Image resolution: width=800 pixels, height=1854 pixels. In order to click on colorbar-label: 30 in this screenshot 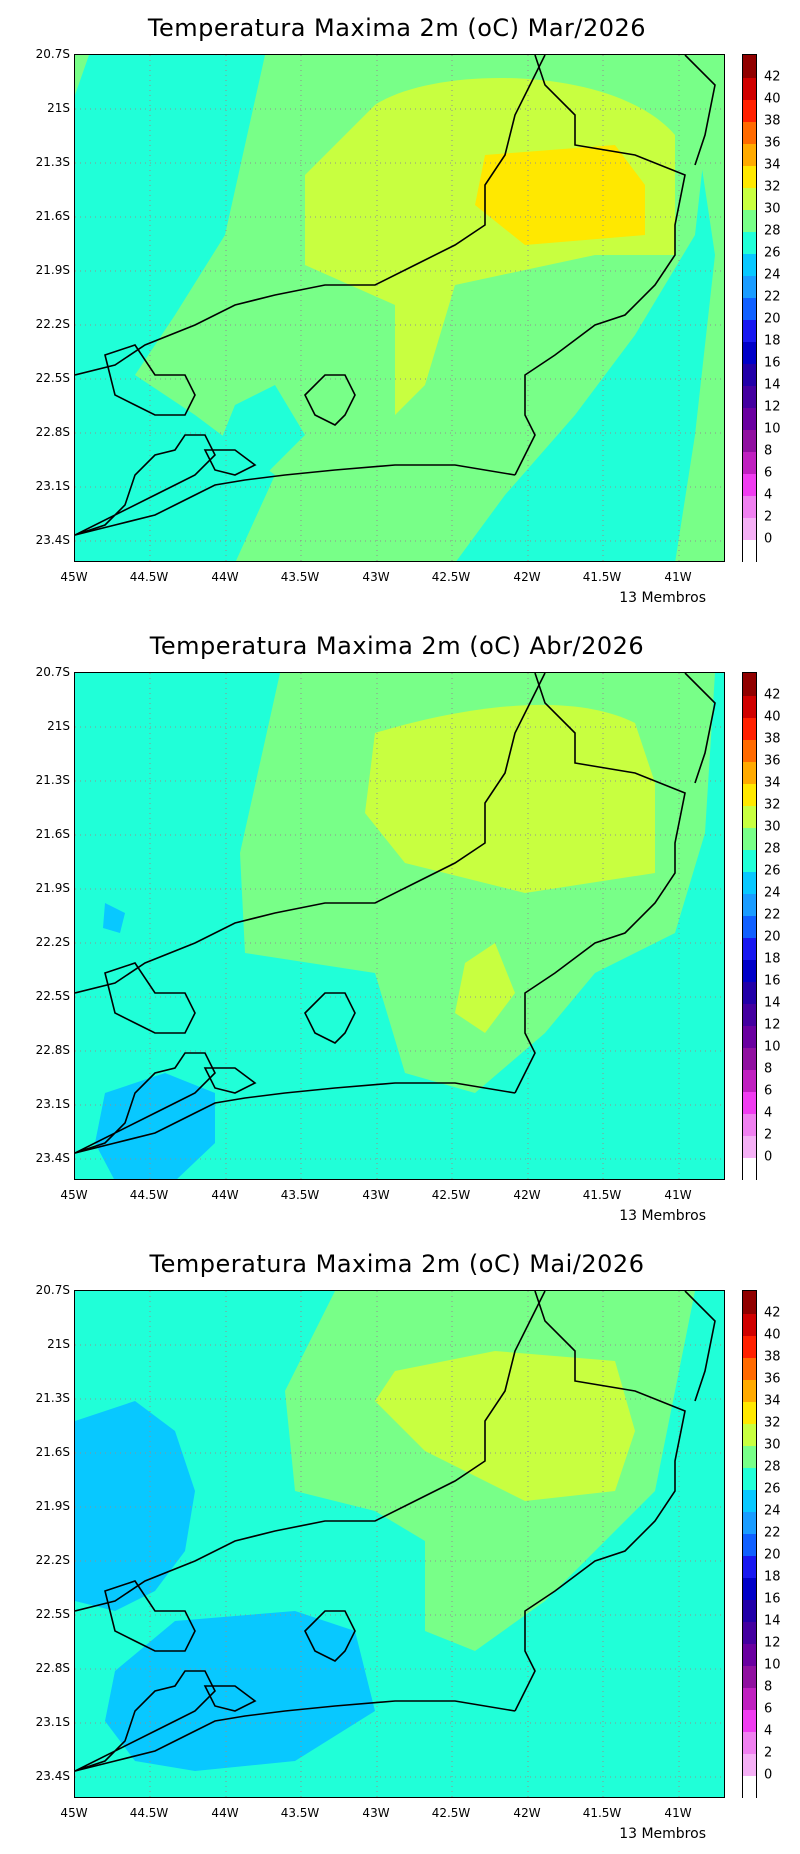, I will do `click(772, 209)`.